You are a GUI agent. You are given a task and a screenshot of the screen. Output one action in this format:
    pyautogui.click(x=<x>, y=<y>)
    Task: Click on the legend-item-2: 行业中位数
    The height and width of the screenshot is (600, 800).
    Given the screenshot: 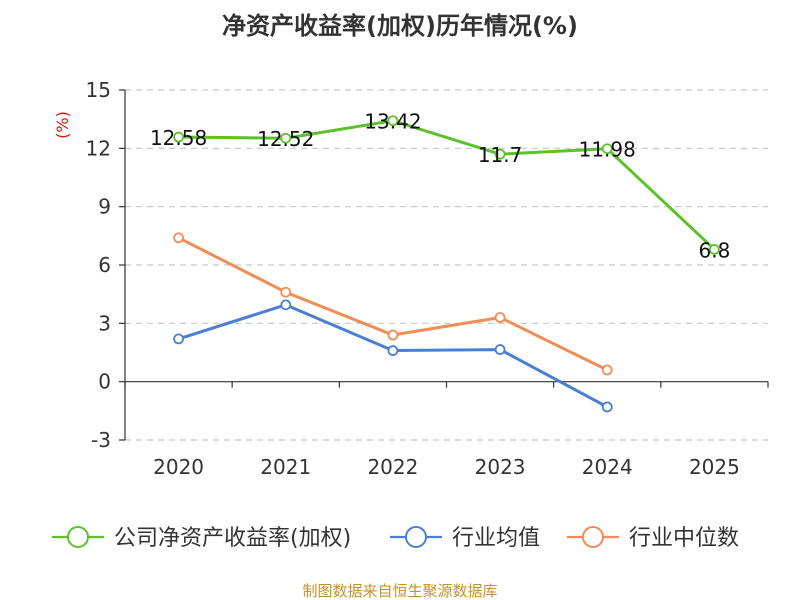 What is the action you would take?
    pyautogui.click(x=653, y=538)
    